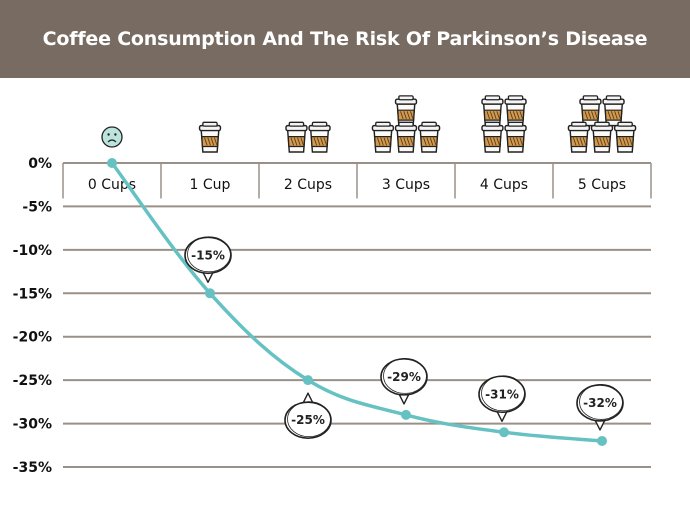 The image size is (690, 510). What do you see at coordinates (32, 381) in the screenshot?
I see `y-tick-label: -25%` at bounding box center [32, 381].